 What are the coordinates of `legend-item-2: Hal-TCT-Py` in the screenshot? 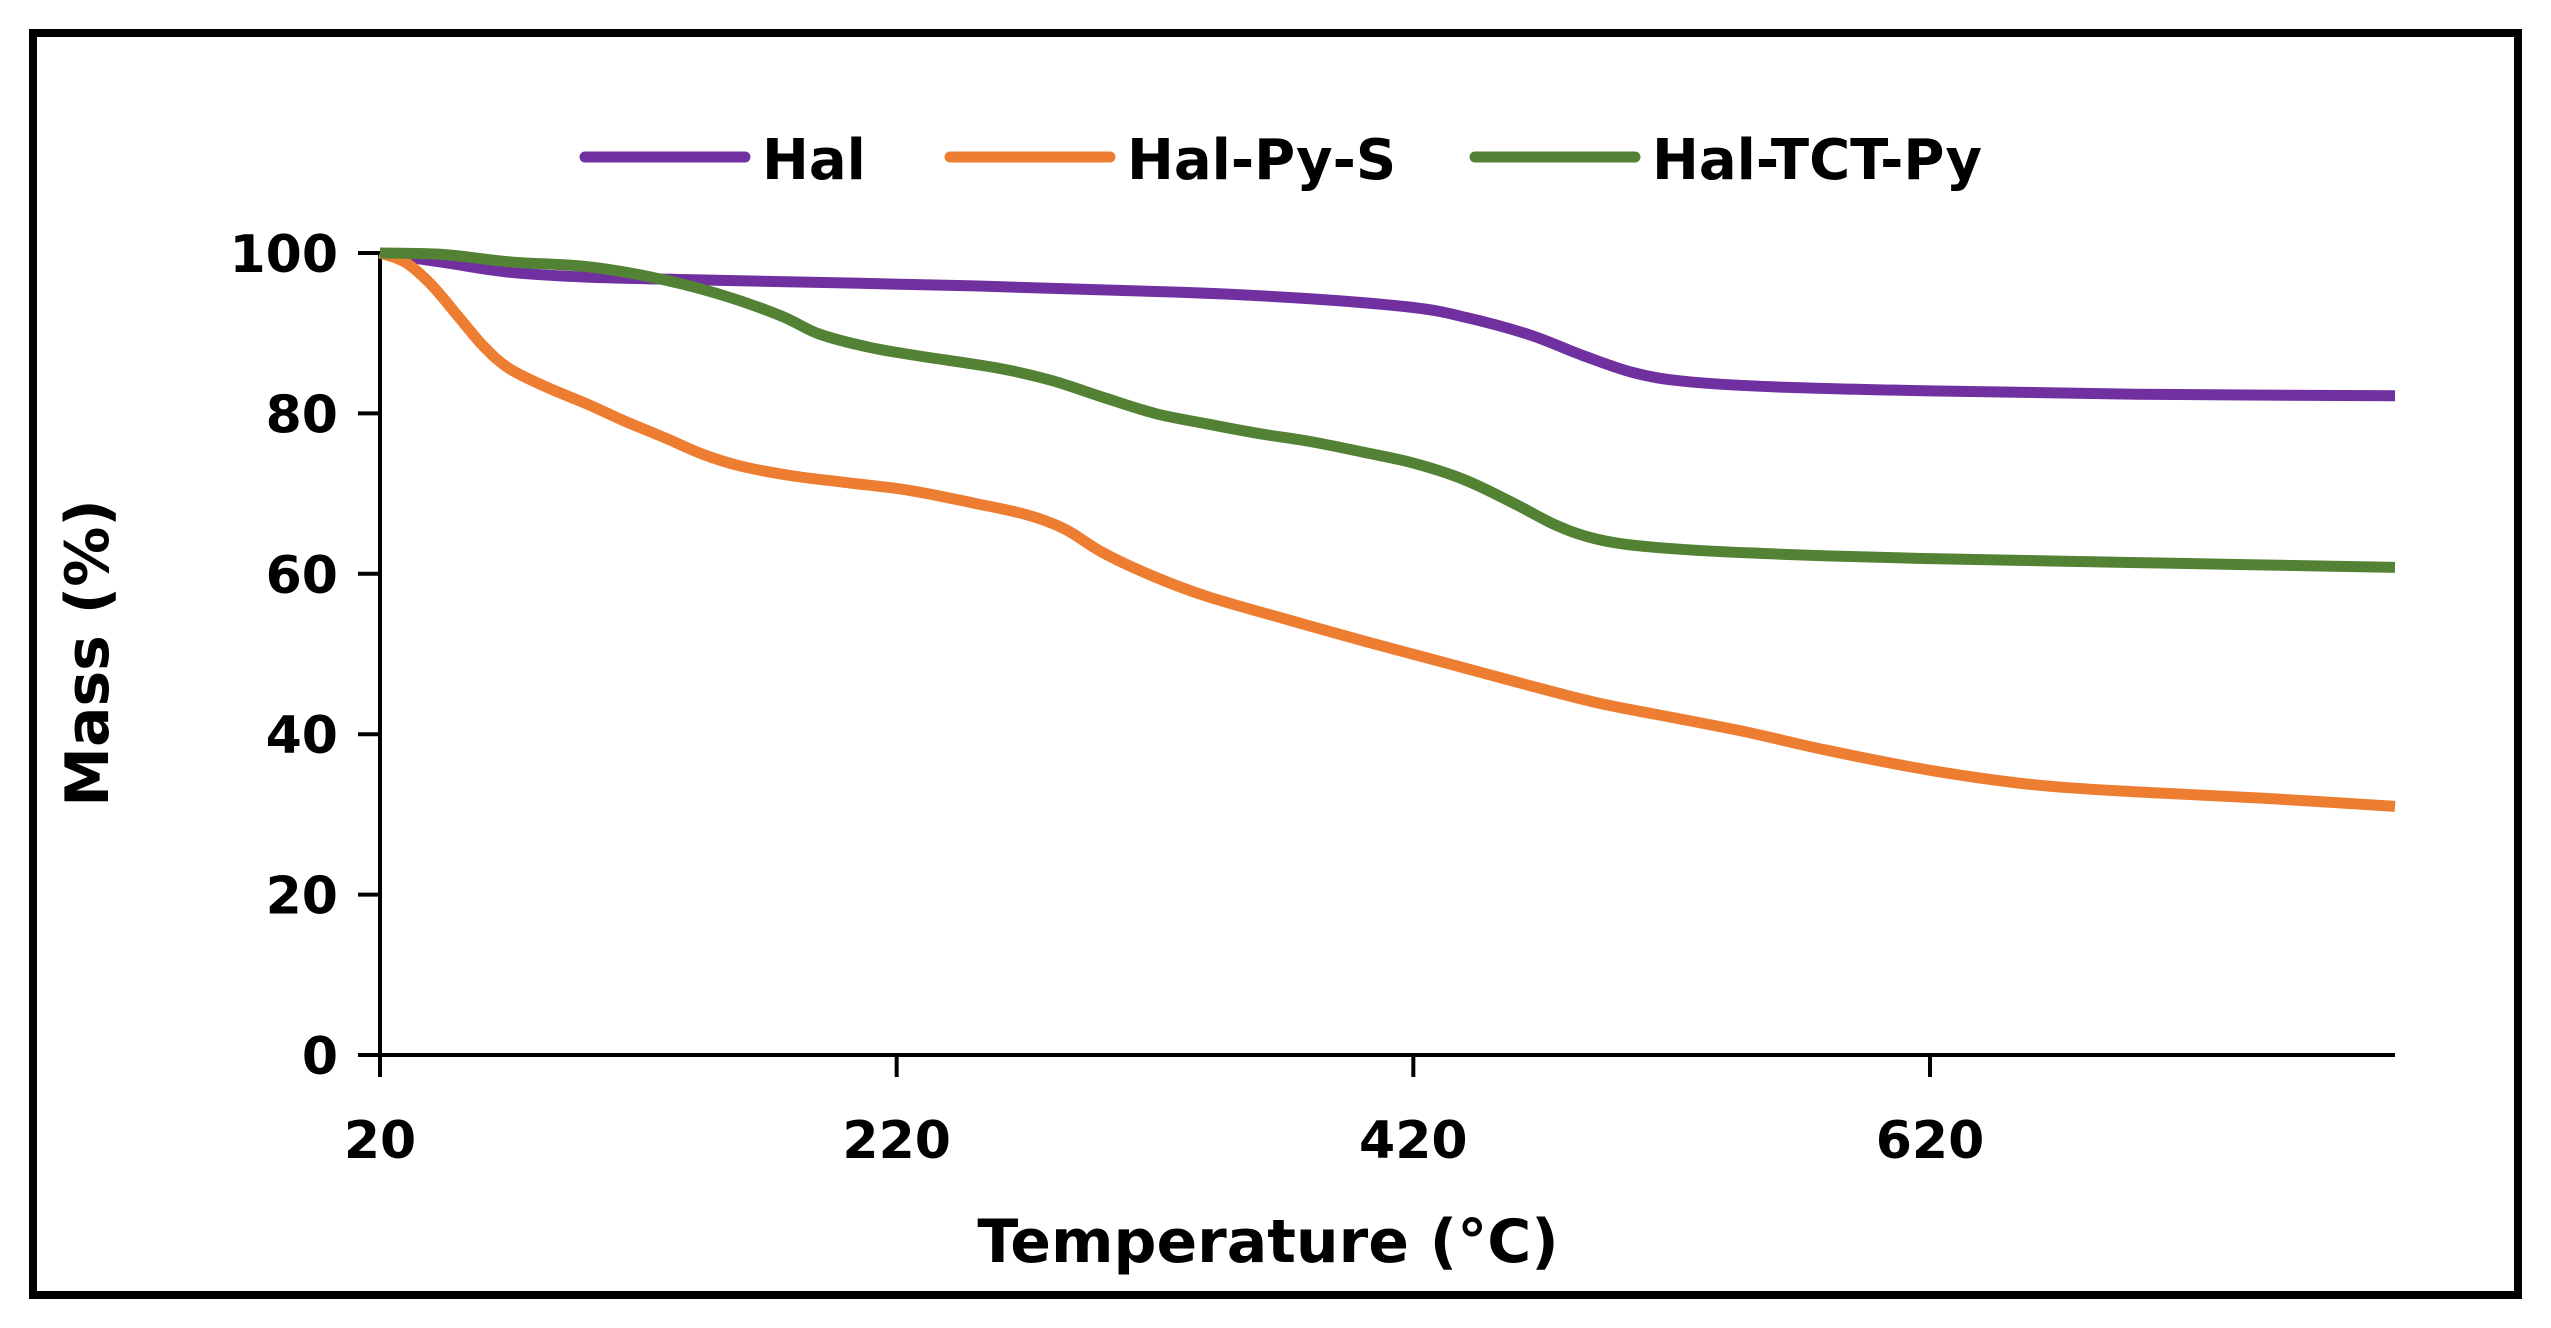 It's located at (1725, 160).